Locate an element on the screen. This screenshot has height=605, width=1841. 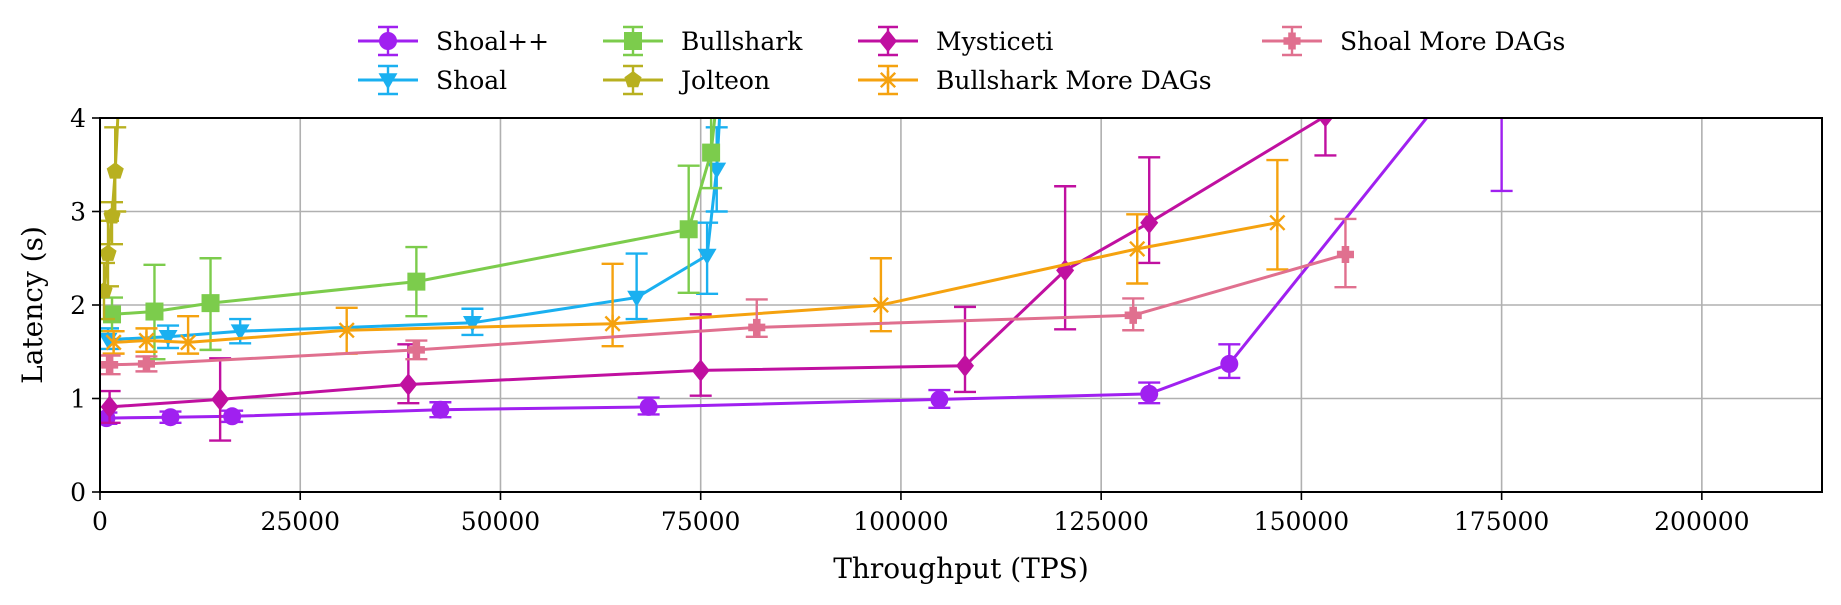
y-tick-label: 4 is located at coordinates (78, 118).